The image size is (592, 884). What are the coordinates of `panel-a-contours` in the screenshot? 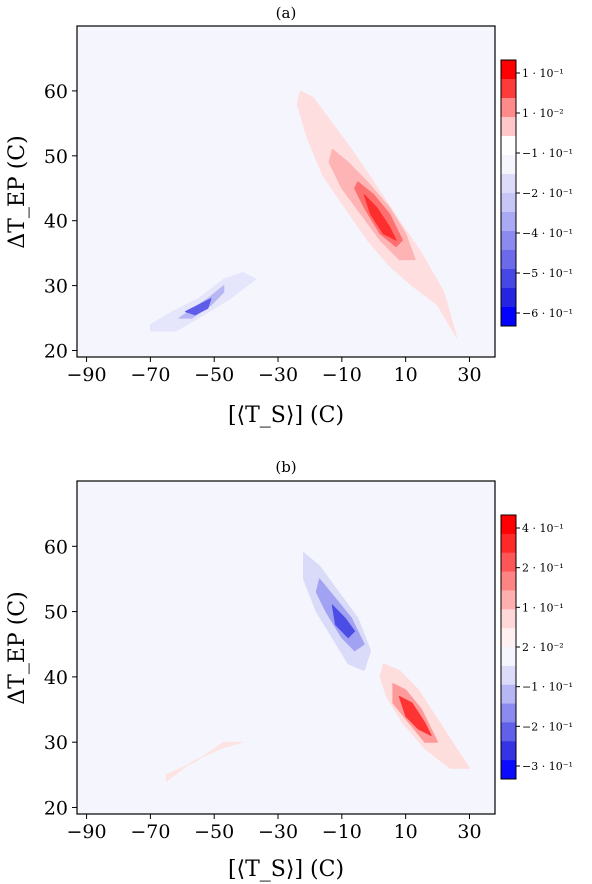 It's located at (303, 214).